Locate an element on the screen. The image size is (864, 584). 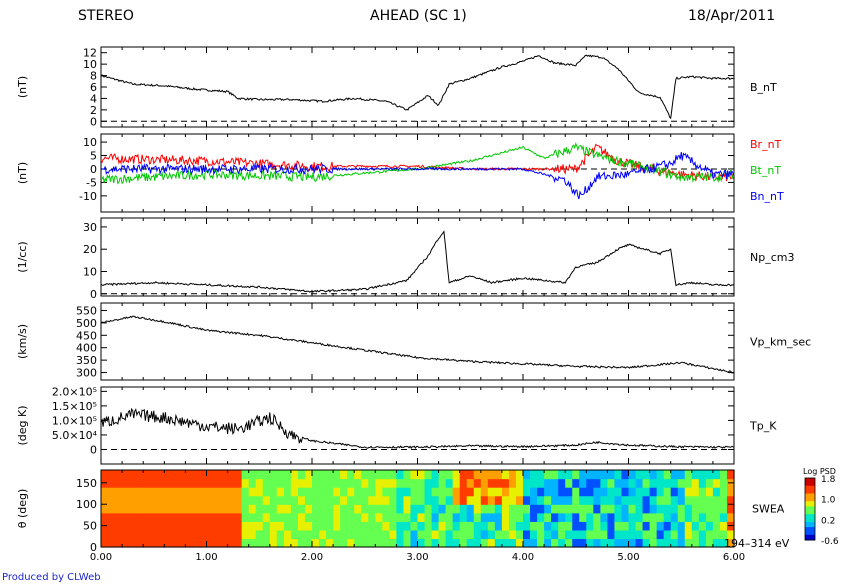
y-tick-label: 2 is located at coordinates (93, 110).